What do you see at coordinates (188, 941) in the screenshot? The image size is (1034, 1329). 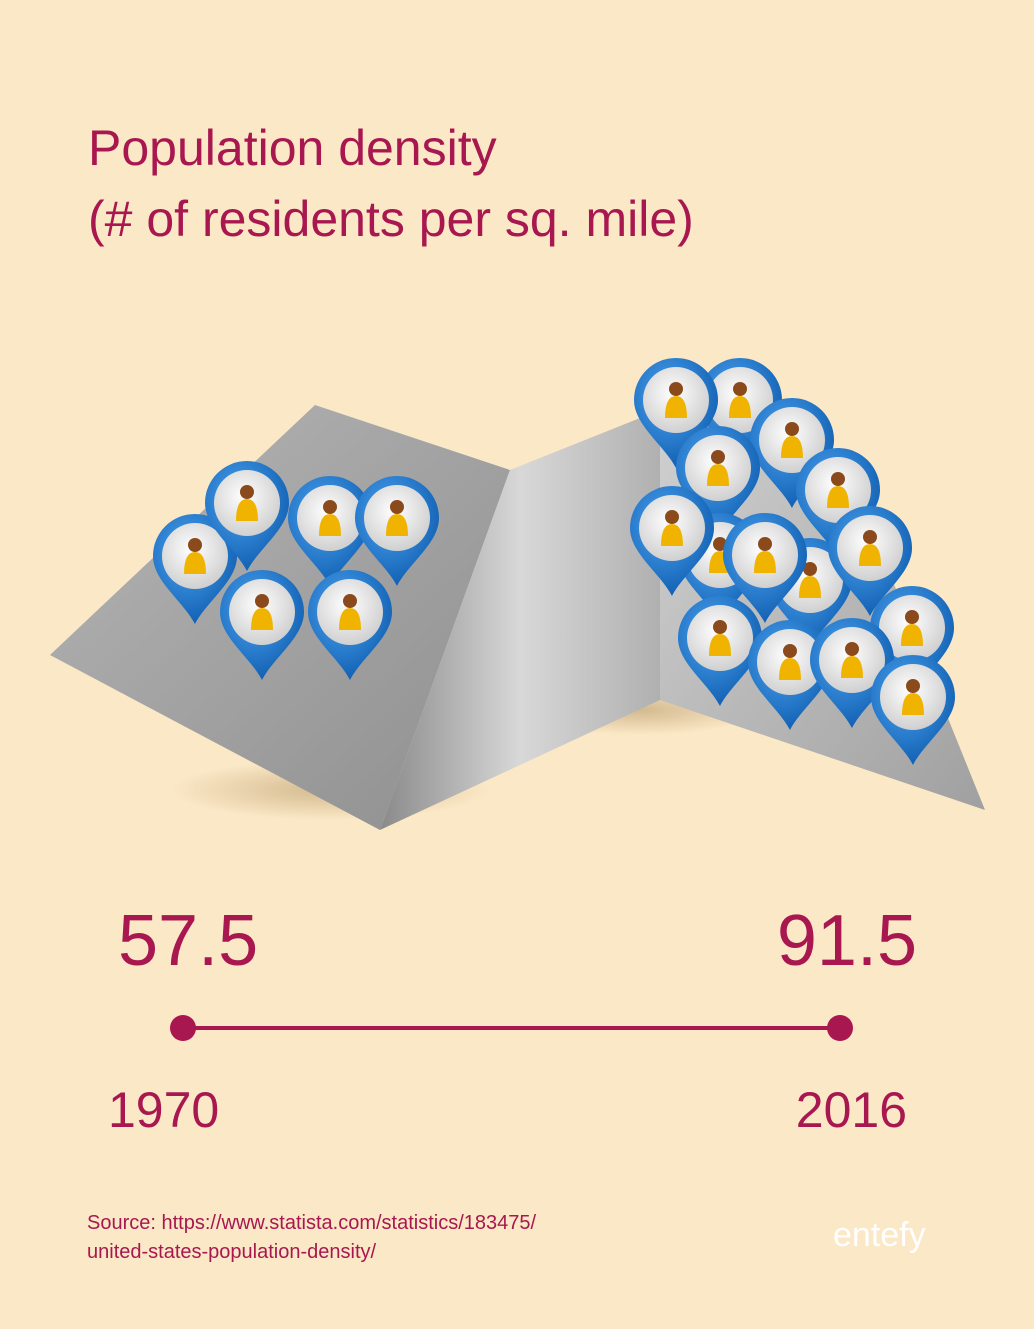 I see `value: 57.5` at bounding box center [188, 941].